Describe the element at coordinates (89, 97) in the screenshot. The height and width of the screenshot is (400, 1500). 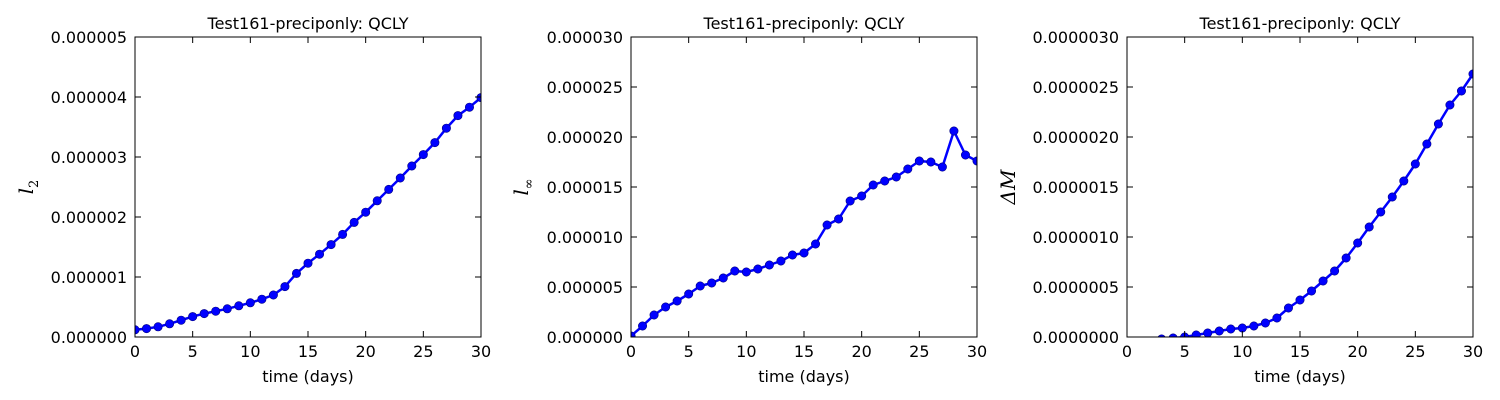
I see `y-tick-label: 0.000004` at that location.